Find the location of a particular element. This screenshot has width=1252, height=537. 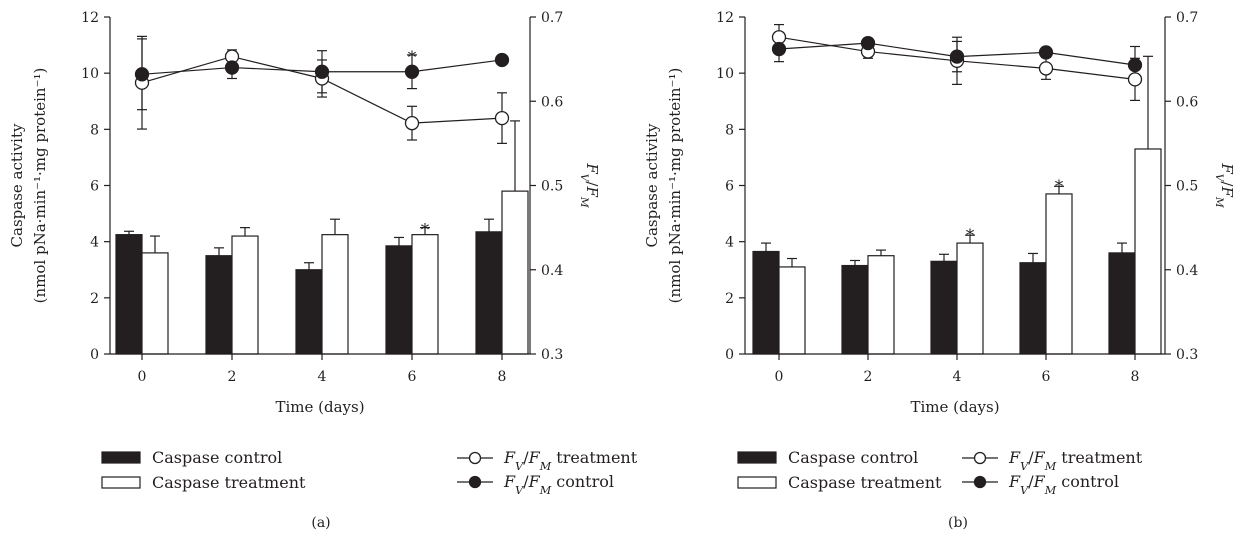

y-tick-label: 2 is located at coordinates (94, 299).